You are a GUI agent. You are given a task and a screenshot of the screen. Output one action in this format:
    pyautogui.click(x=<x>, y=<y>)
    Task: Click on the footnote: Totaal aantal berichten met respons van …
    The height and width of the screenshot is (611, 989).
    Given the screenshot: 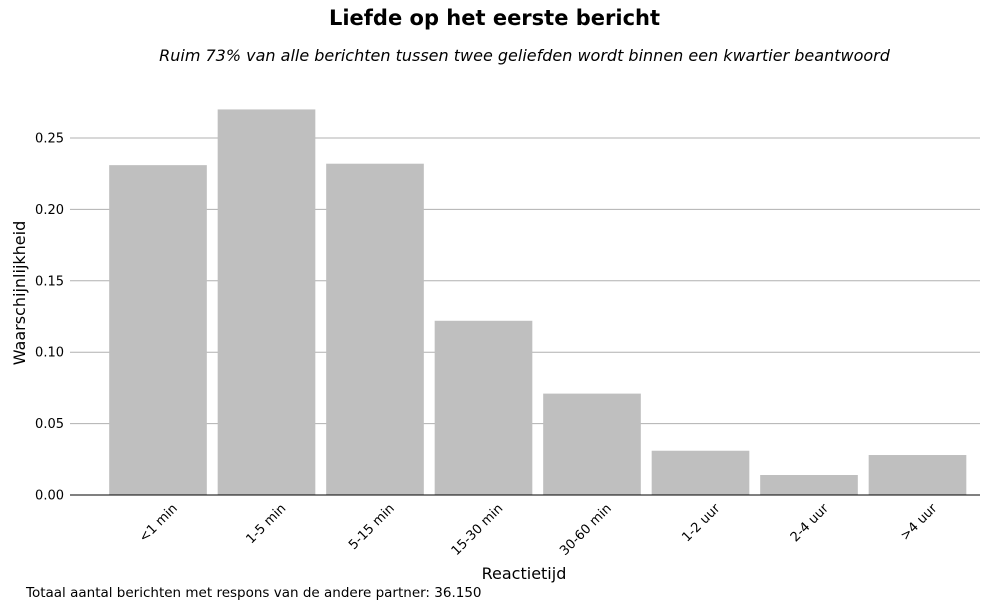 What is the action you would take?
    pyautogui.click(x=254, y=593)
    